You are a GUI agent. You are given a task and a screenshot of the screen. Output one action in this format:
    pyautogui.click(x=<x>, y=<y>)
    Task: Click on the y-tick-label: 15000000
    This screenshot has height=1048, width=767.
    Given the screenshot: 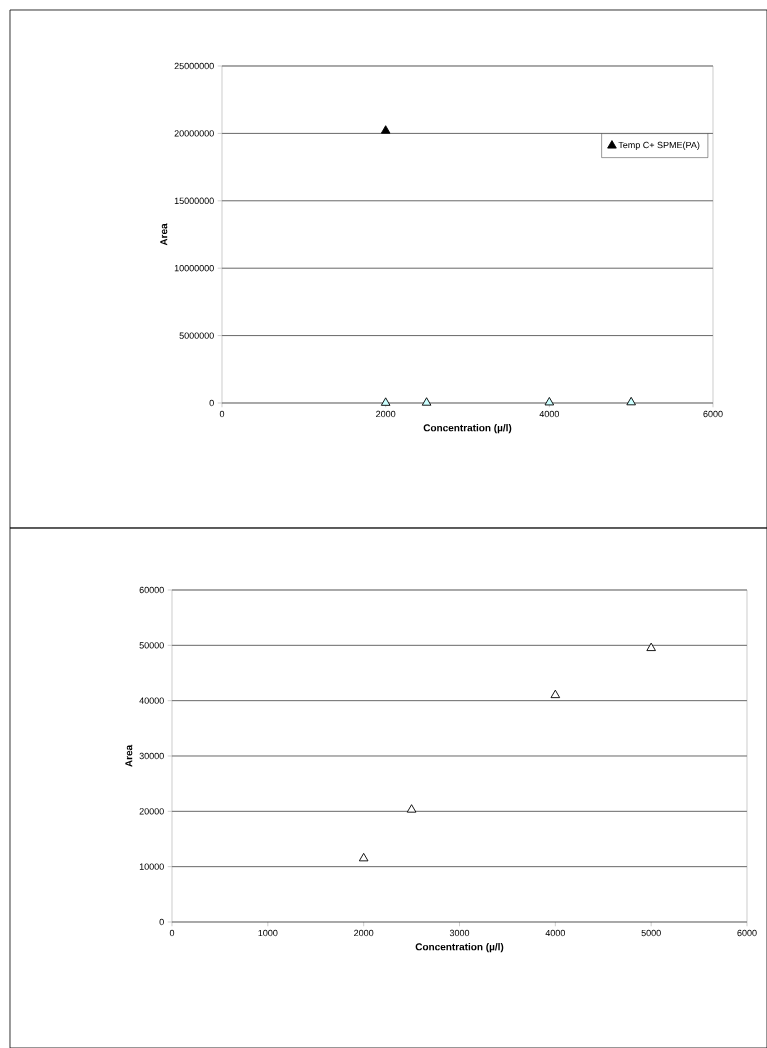 What is the action you would take?
    pyautogui.click(x=194, y=200)
    